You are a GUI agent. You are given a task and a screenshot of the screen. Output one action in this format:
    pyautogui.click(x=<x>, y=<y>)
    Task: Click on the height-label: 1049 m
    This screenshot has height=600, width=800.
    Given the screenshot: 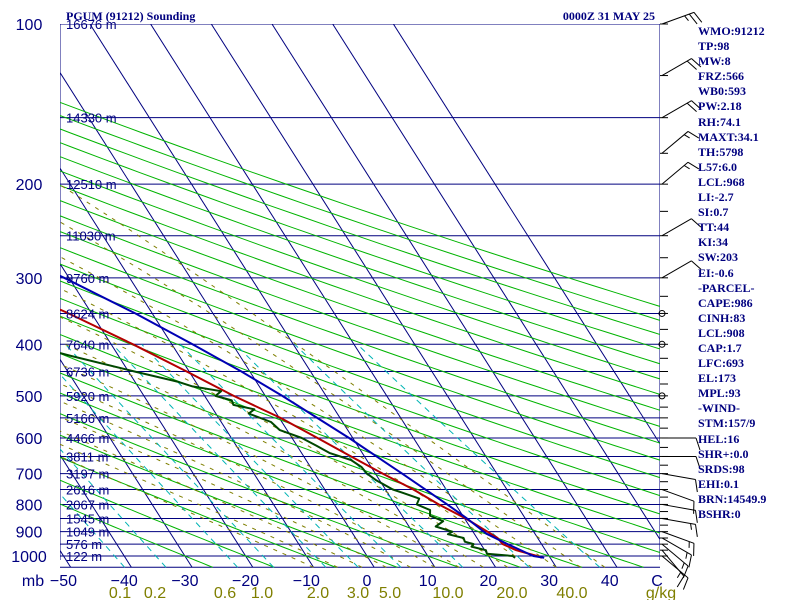 What is the action you would take?
    pyautogui.click(x=87, y=532)
    